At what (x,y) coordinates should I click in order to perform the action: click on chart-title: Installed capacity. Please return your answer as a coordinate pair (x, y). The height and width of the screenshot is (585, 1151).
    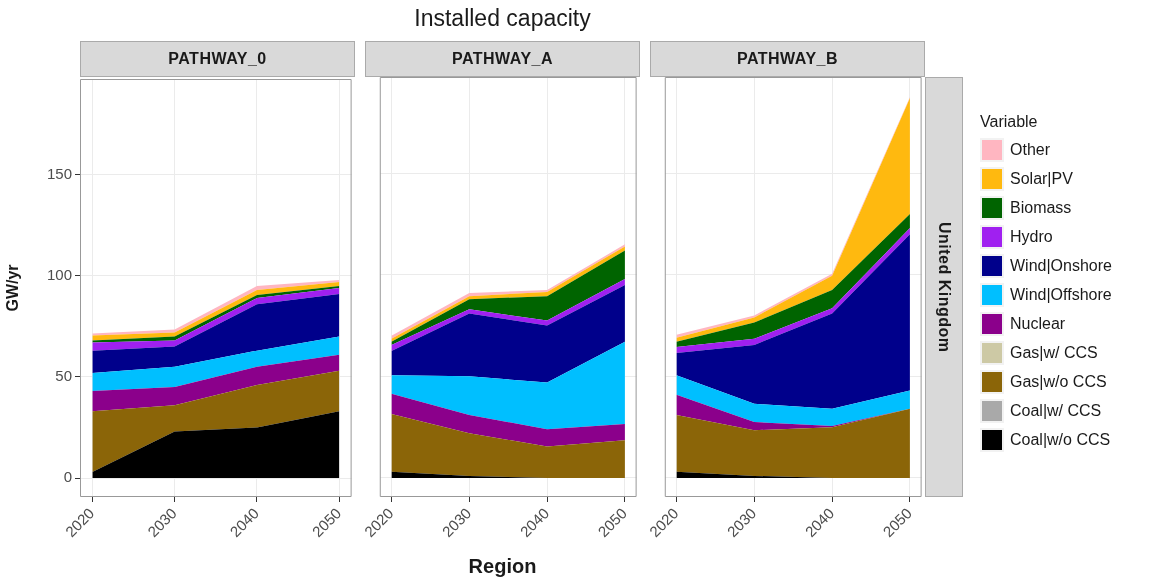
    Looking at the image, I should click on (502, 18).